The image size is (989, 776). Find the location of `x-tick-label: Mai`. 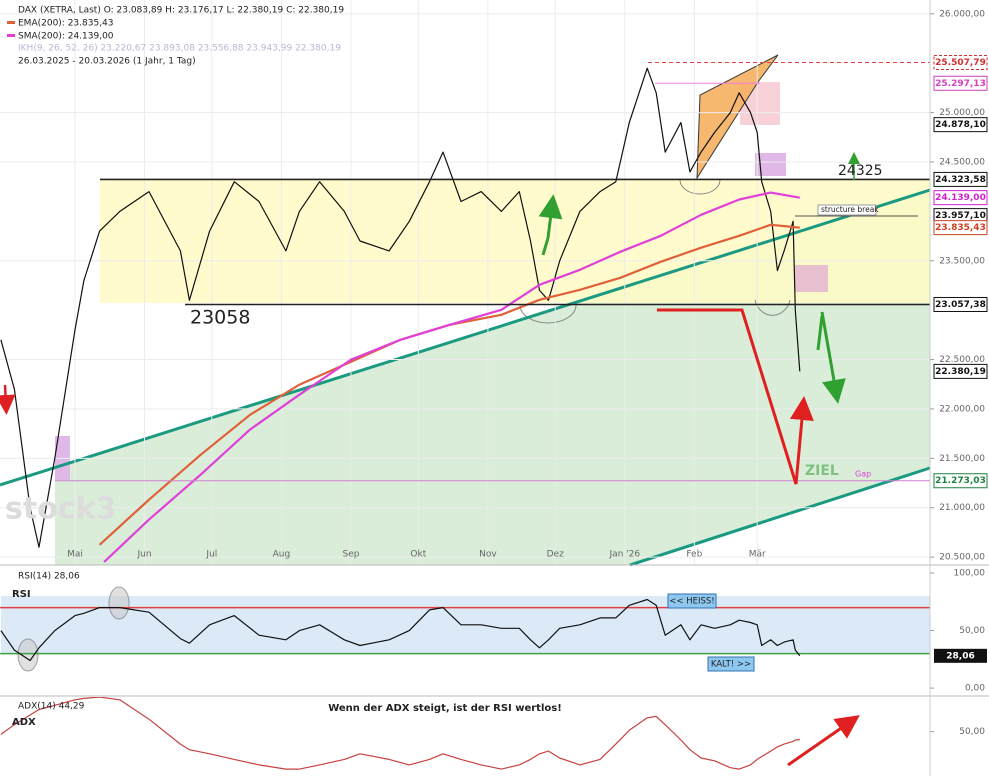

x-tick-label: Mai is located at coordinates (75, 555).